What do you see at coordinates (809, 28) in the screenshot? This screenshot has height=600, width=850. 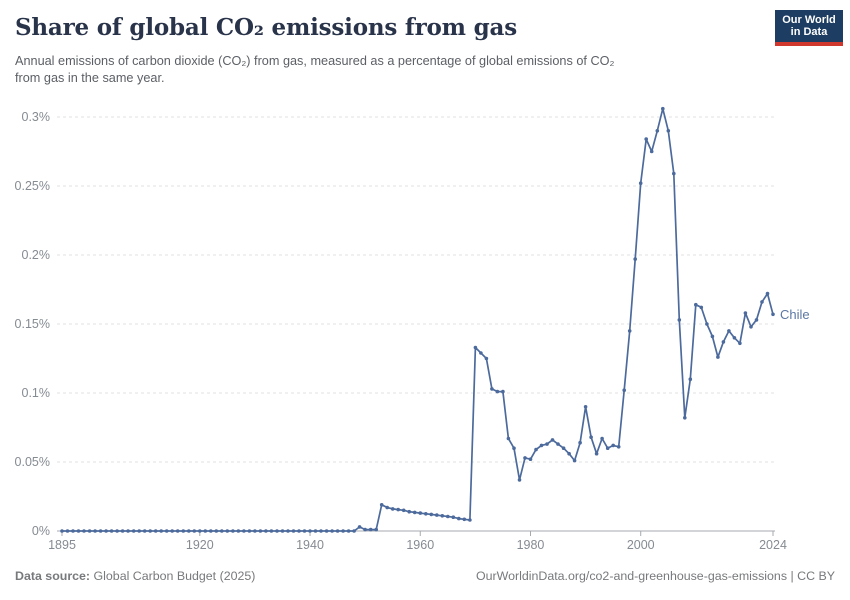 I see `owid-logo: Our World in Data` at bounding box center [809, 28].